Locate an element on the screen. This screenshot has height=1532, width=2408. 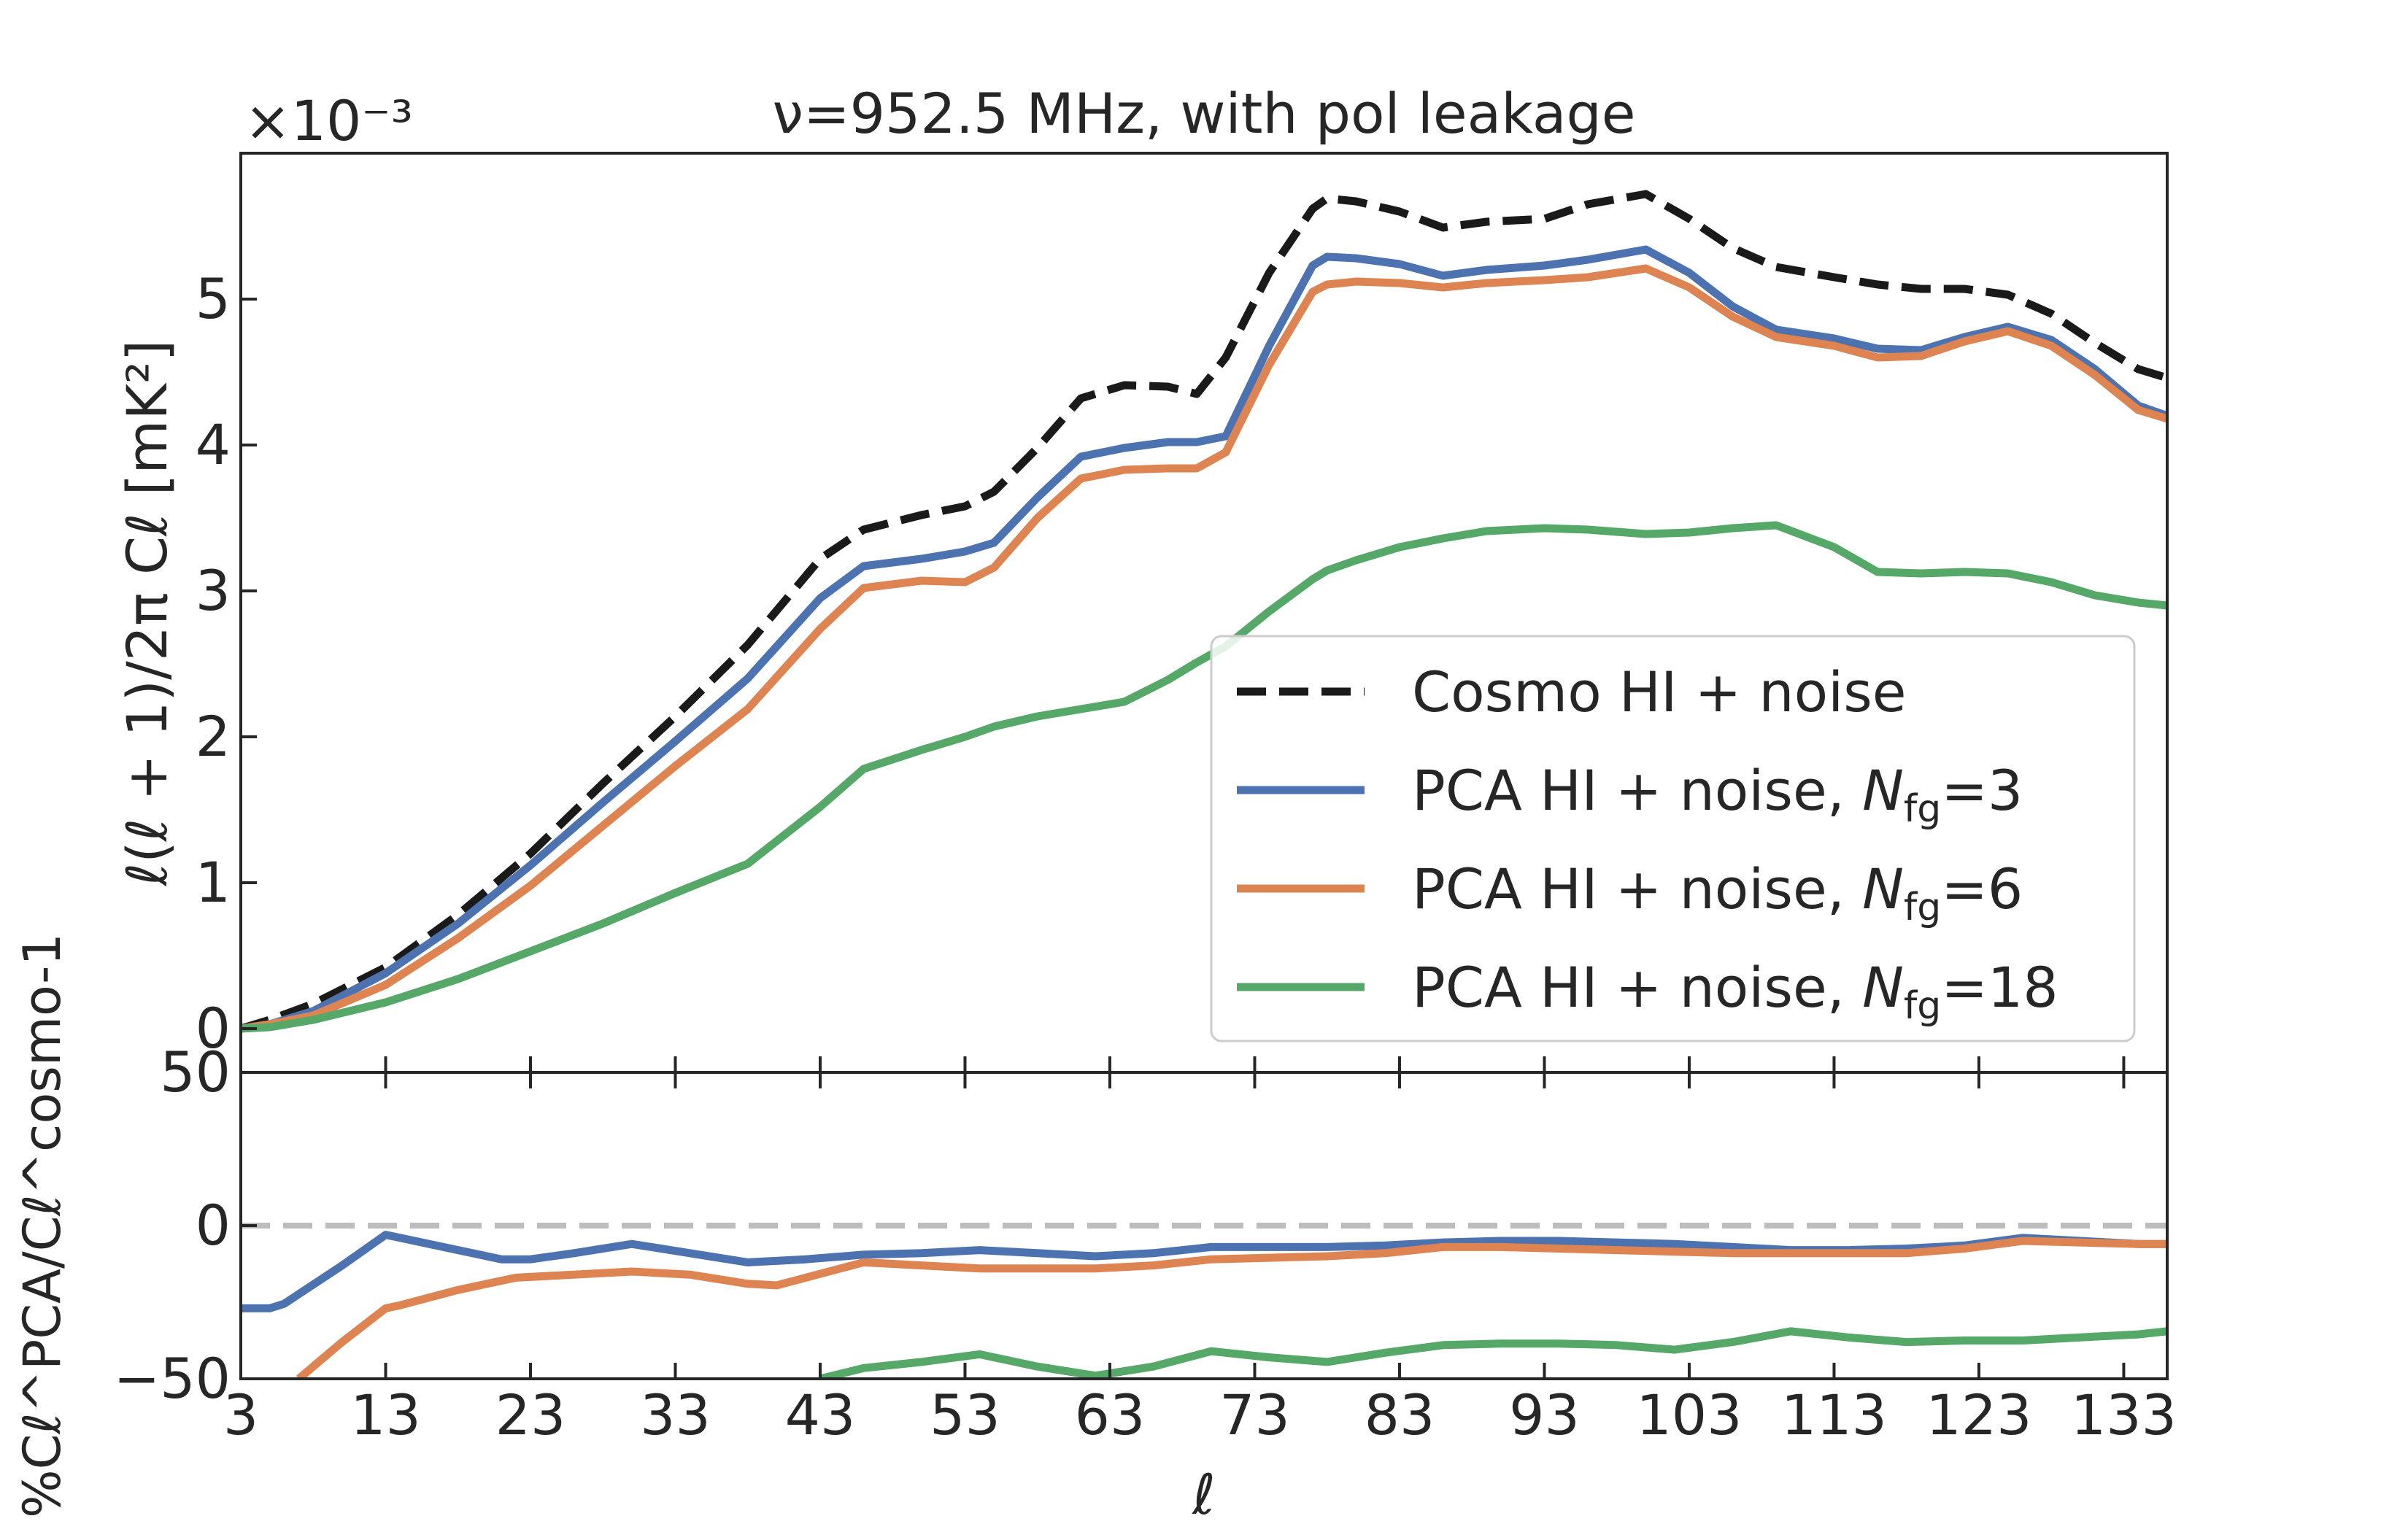
x-tick-label: 113 is located at coordinates (1834, 1415).